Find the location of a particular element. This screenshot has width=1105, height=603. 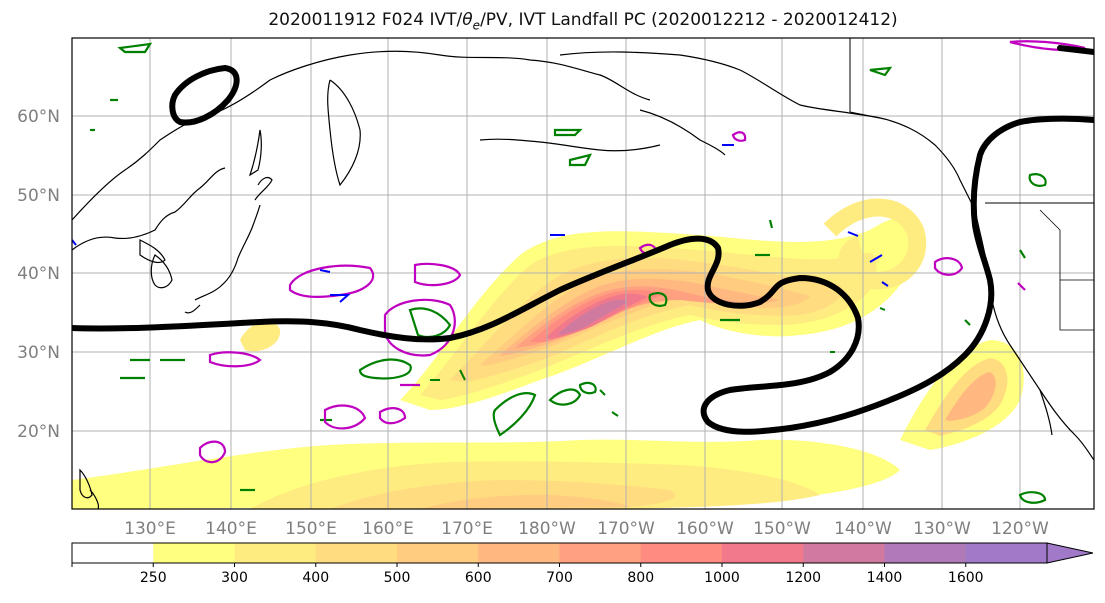

lon-label: 120°W is located at coordinates (1020, 529).